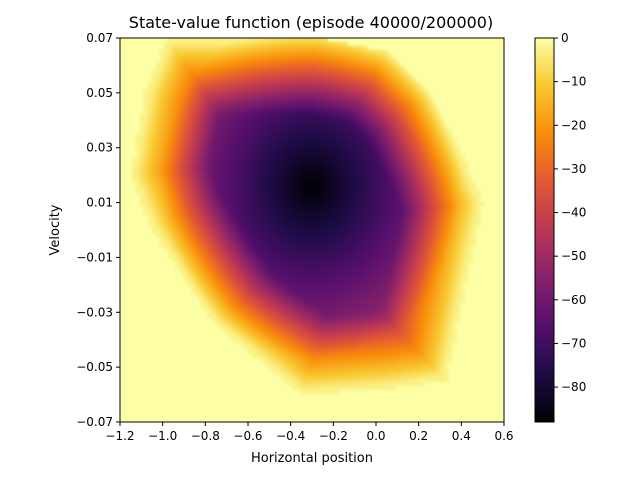 This screenshot has width=640, height=480. What do you see at coordinates (290, 436) in the screenshot?
I see `x-tick-label: −0.4` at bounding box center [290, 436].